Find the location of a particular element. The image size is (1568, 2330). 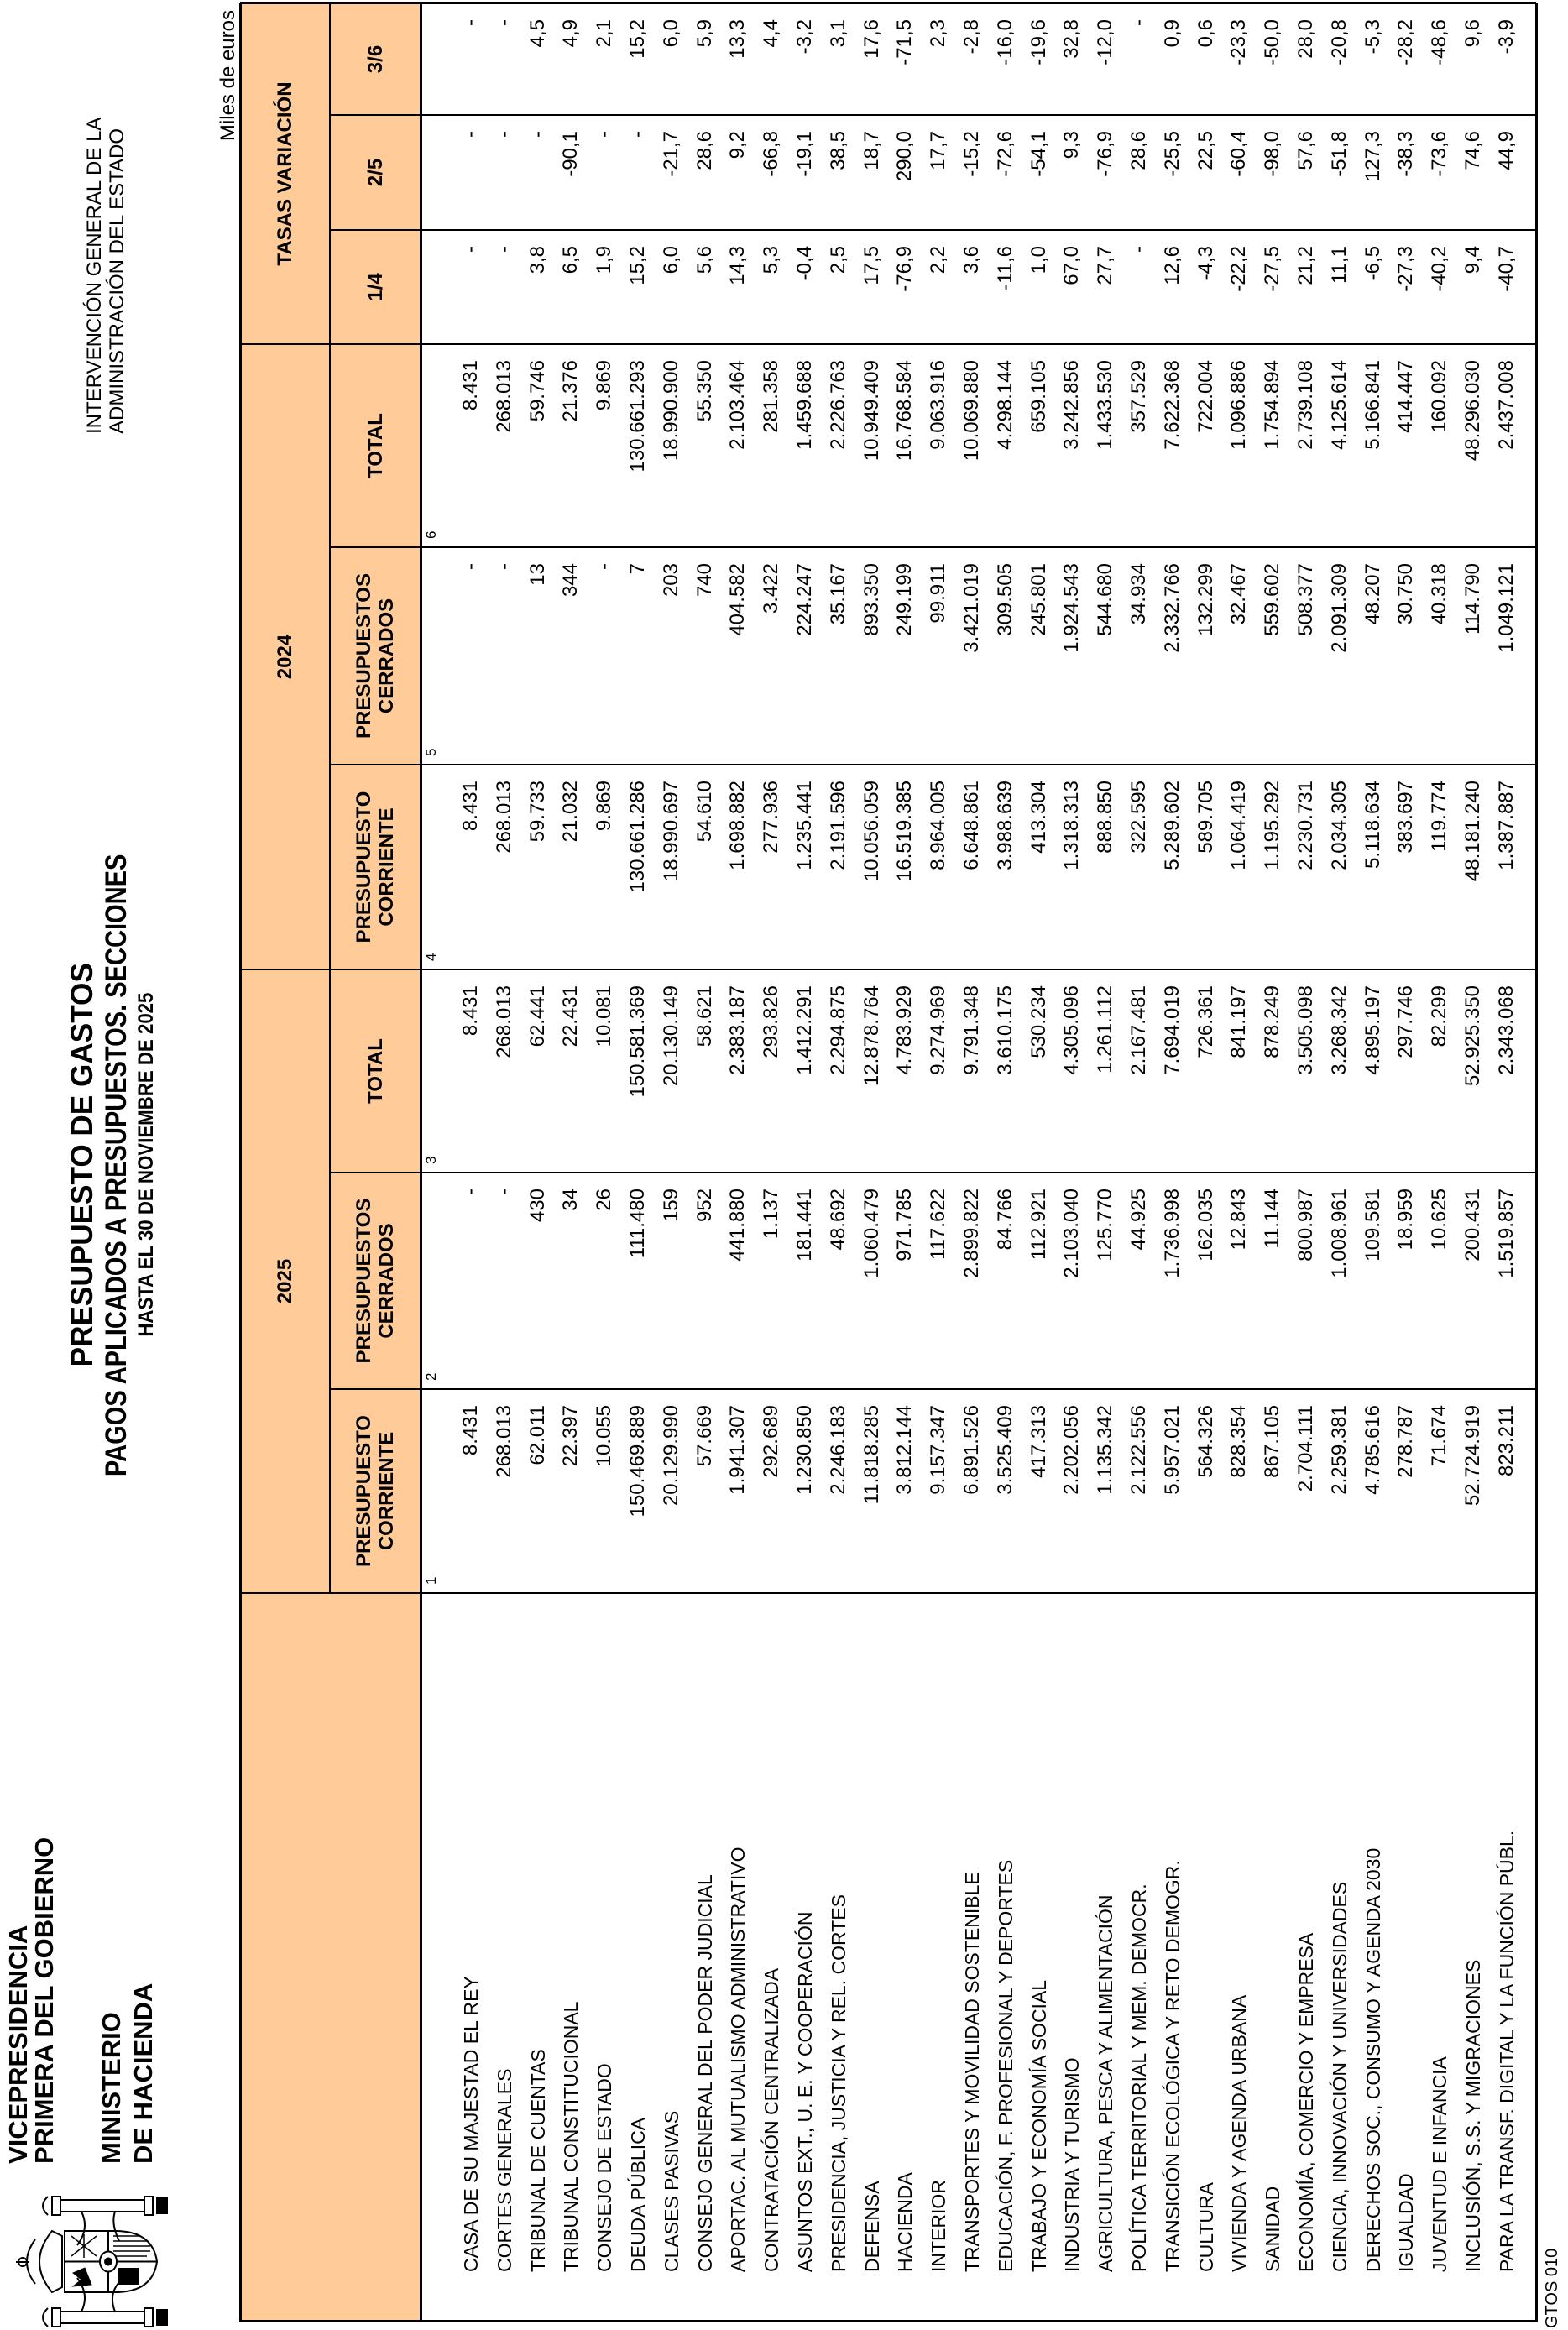

row-section-label: JUVENTUD E INFANCIA is located at coordinates (1440, 2164).